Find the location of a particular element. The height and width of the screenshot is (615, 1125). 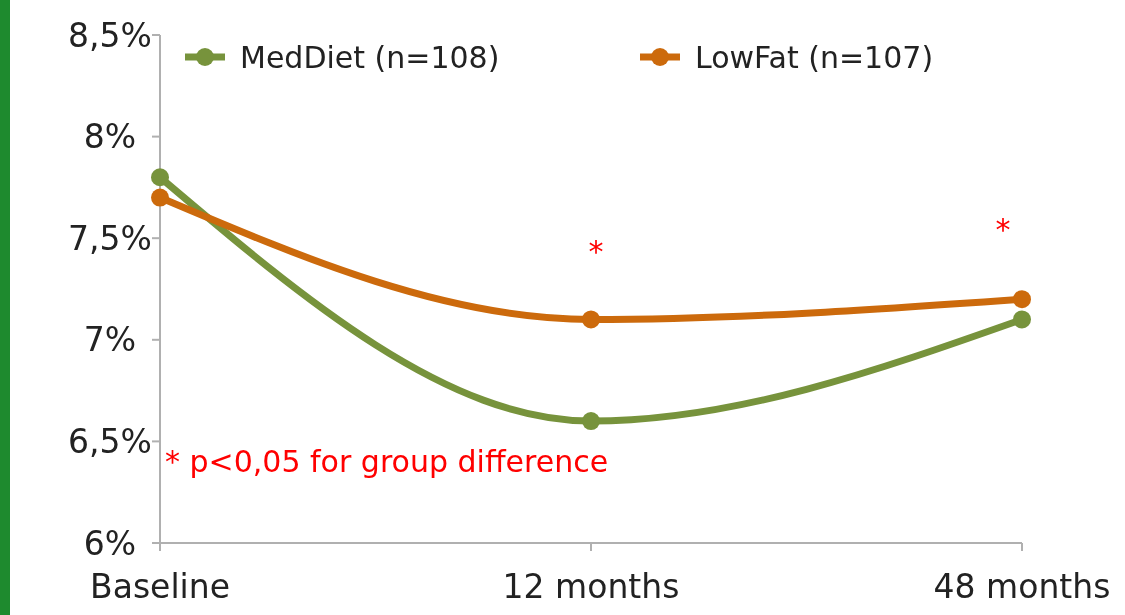

y-tick-label: 6% is located at coordinates (110, 543).